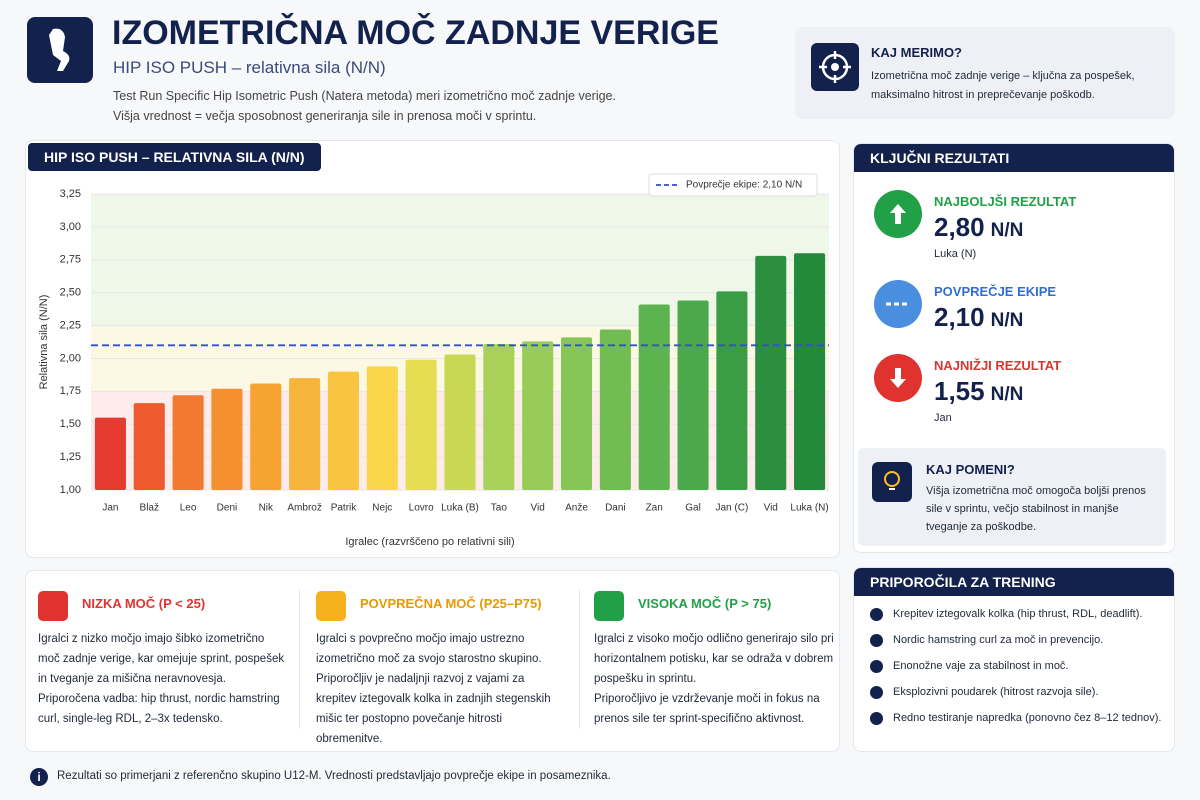  What do you see at coordinates (70, 391) in the screenshot?
I see `y-tick-label: 1,75` at bounding box center [70, 391].